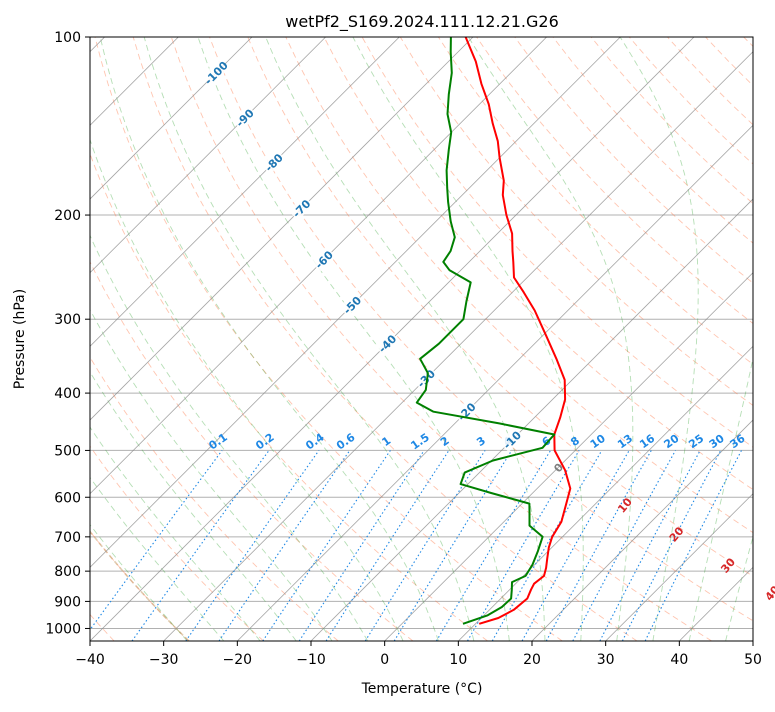  Describe the element at coordinates (67, 602) in the screenshot. I see `y-tick-label: 900` at that location.